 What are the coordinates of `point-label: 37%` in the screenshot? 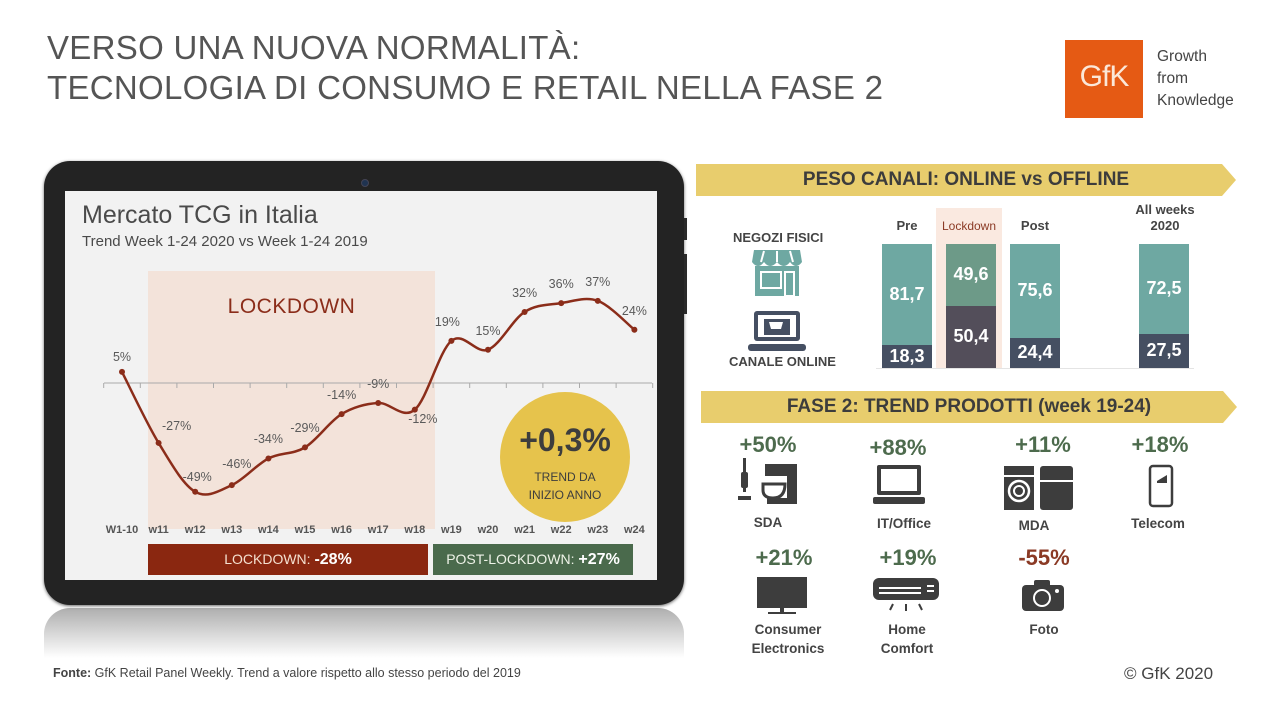 It's located at (598, 281).